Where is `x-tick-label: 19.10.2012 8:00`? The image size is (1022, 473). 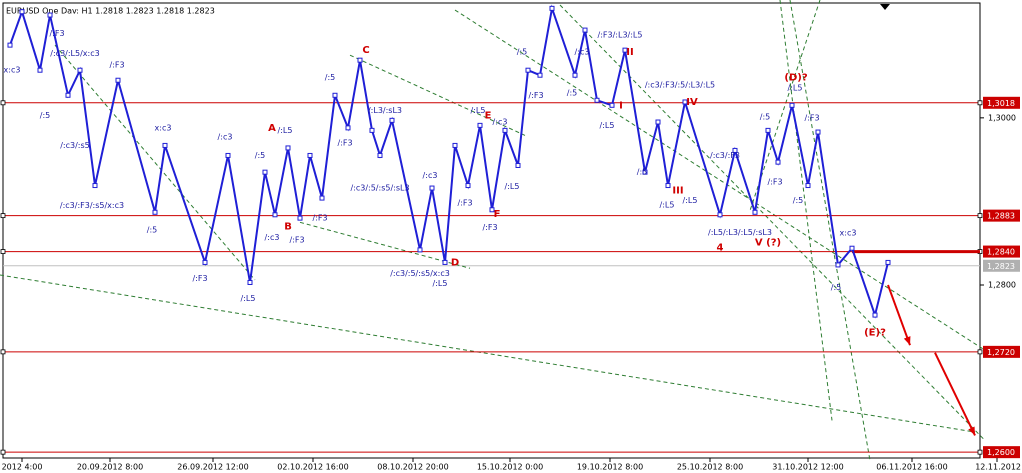 x-tick-label: 19.10.2012 8:00 is located at coordinates (610, 467).